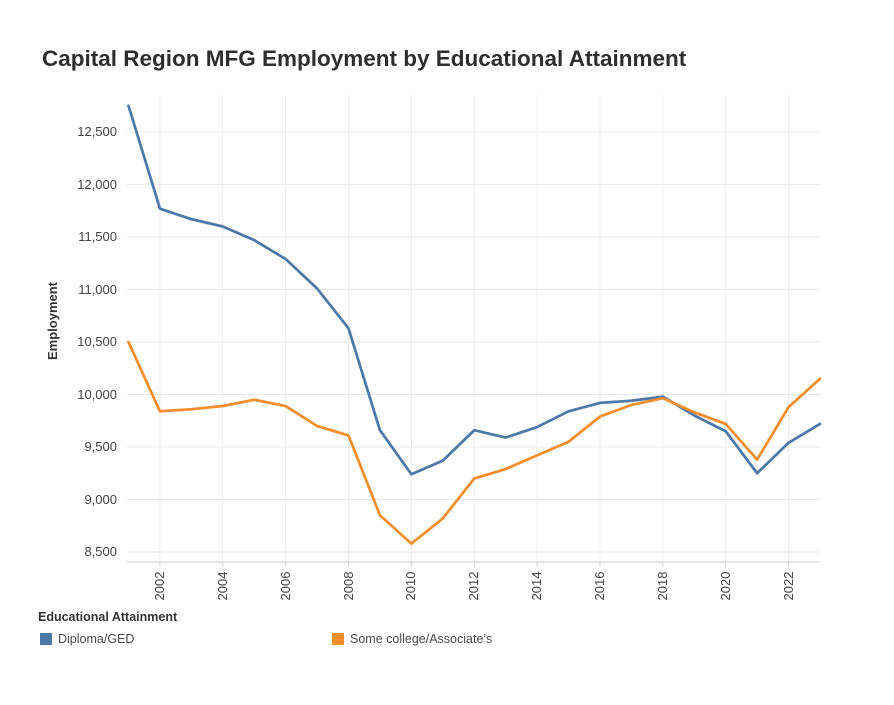  I want to click on legend-item-diploma-ged: Diploma/GED, so click(87, 639).